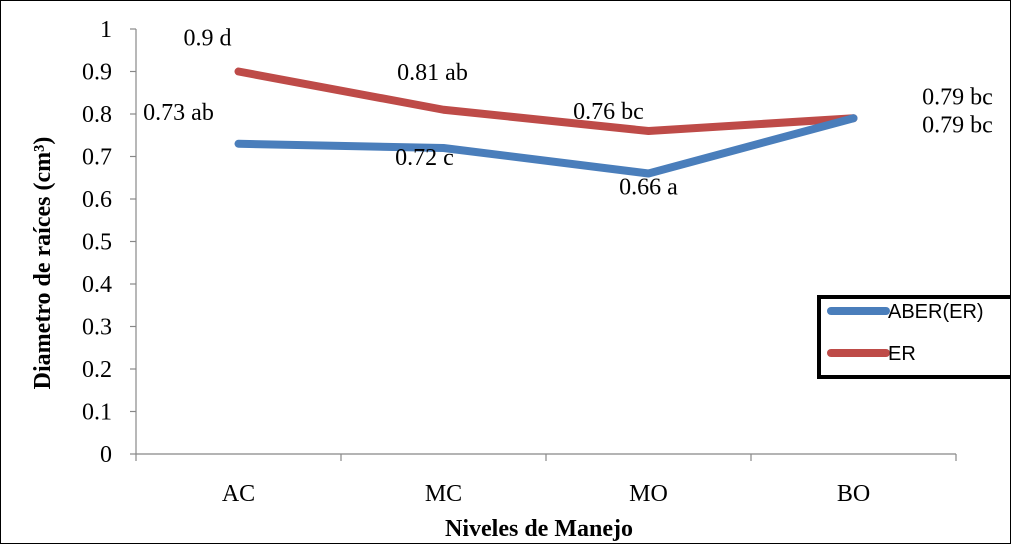  Describe the element at coordinates (238, 494) in the screenshot. I see `x-tick-label: AC` at that location.